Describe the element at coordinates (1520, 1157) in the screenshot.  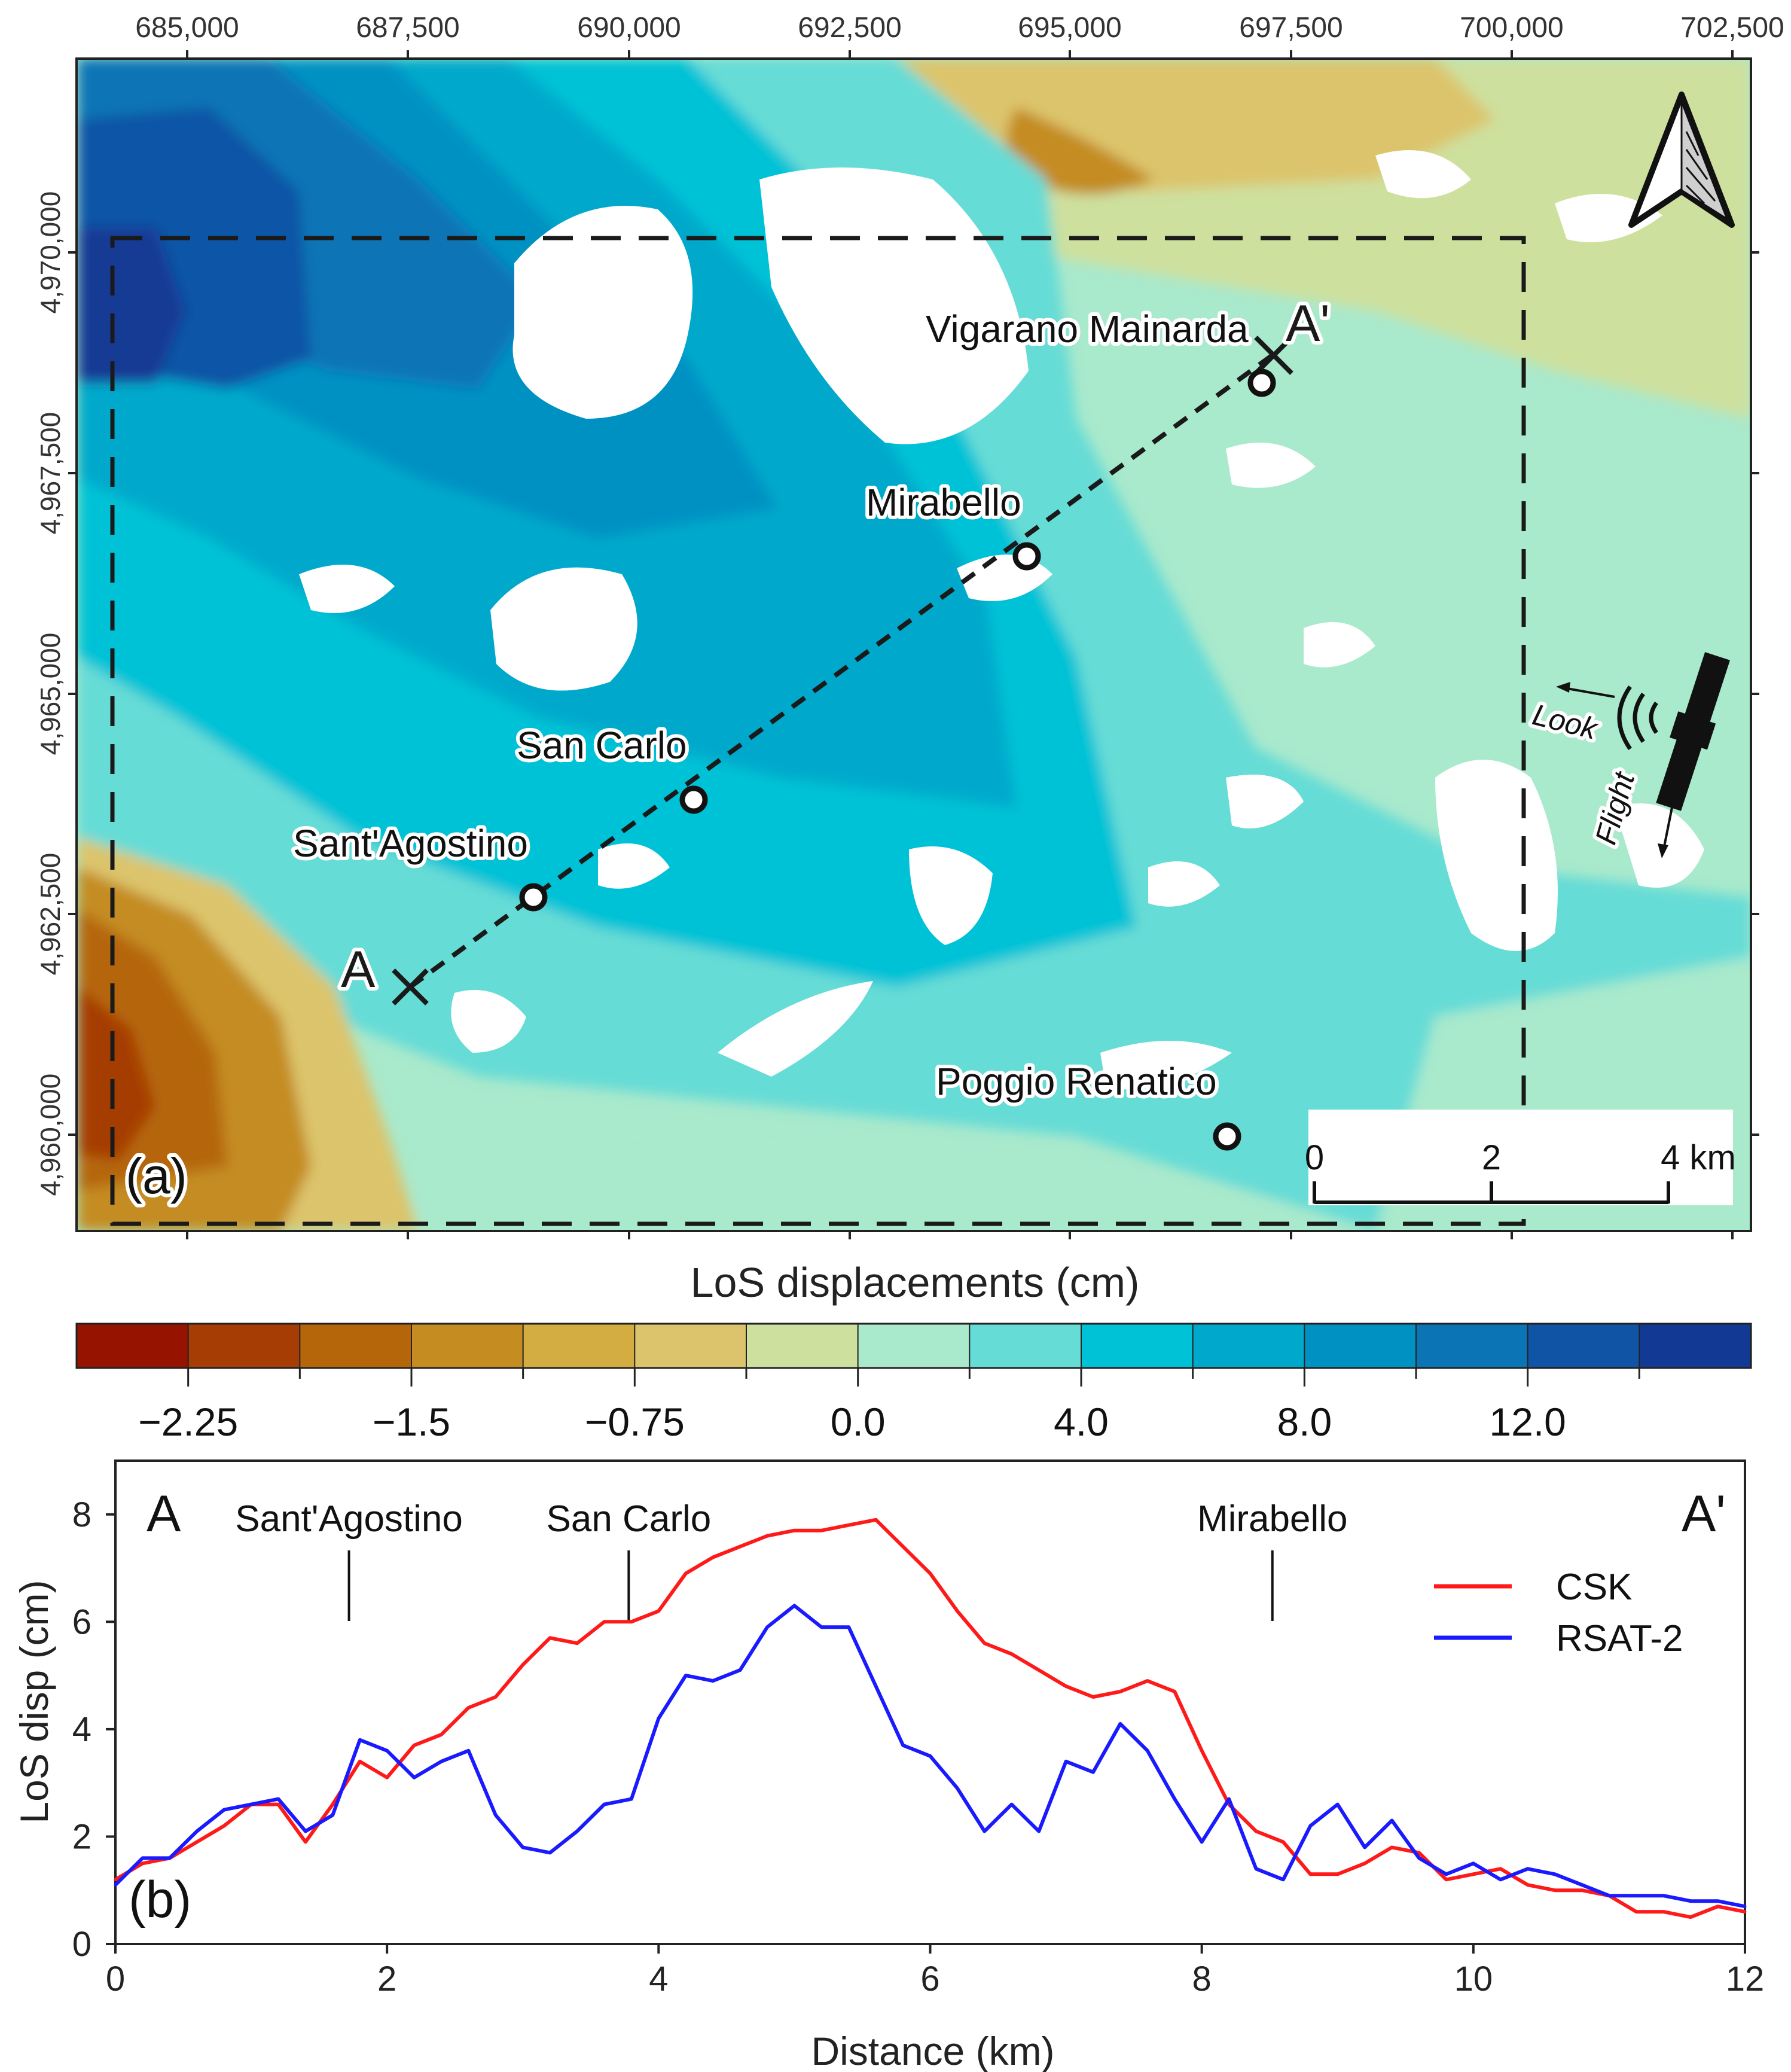
I see `scale-bar: 0 2 4 km` at that location.